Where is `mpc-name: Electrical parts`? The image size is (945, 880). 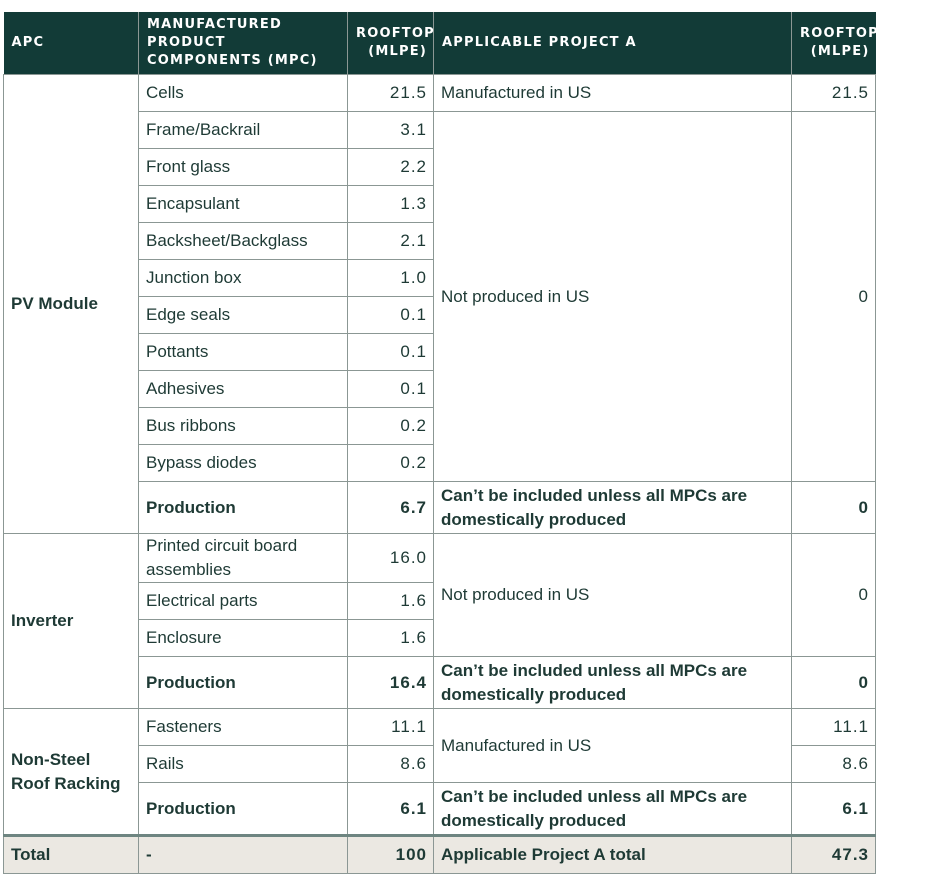
mpc-name: Electrical parts is located at coordinates (243, 601).